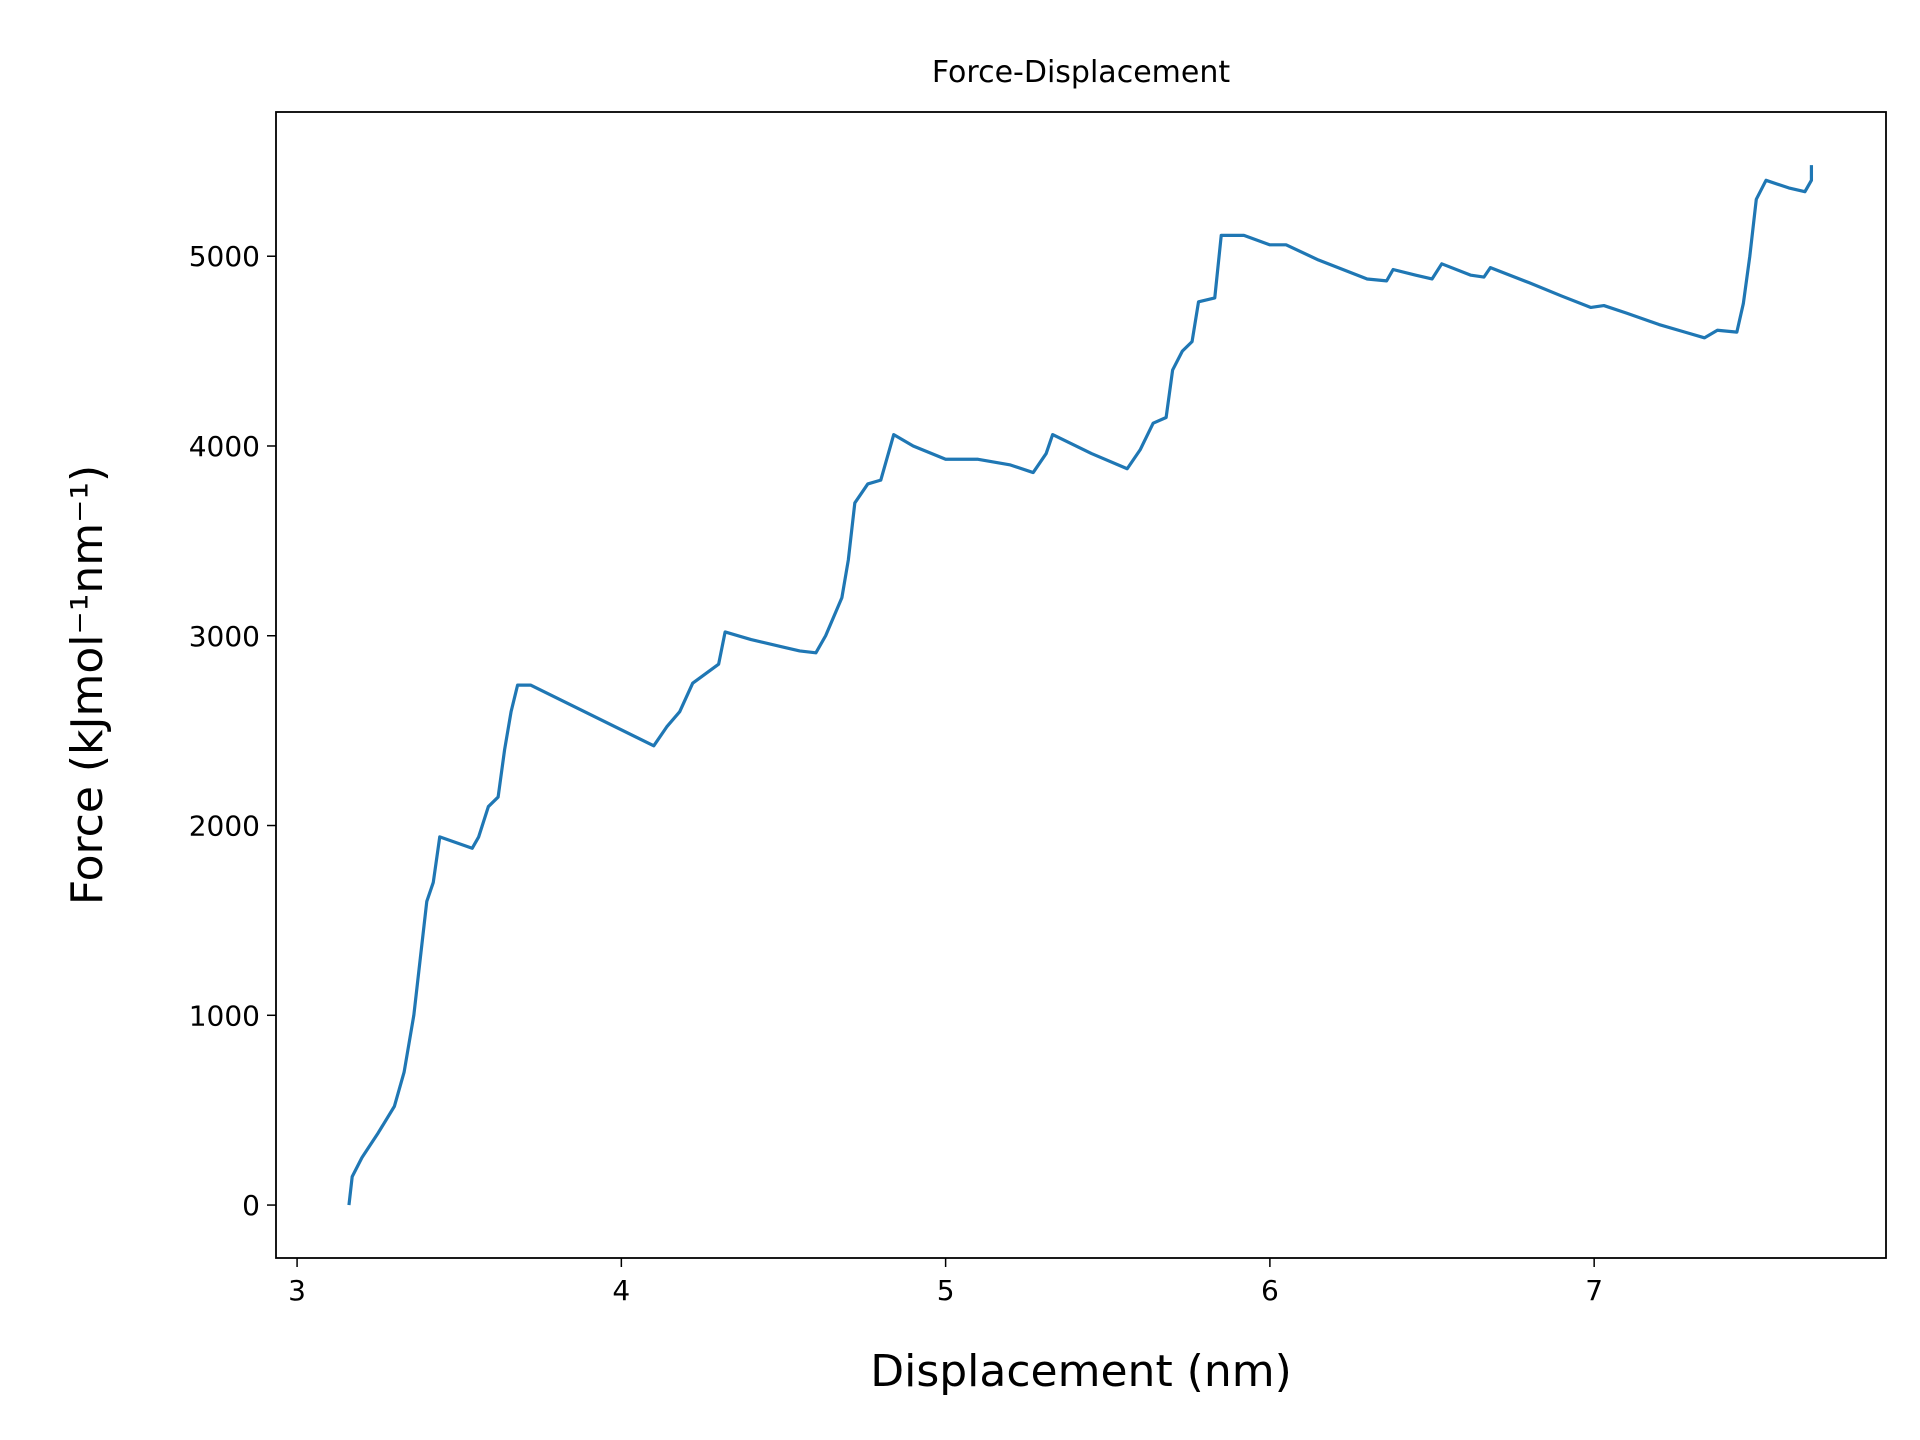  I want to click on y-tick-label: 2000, so click(224, 826).